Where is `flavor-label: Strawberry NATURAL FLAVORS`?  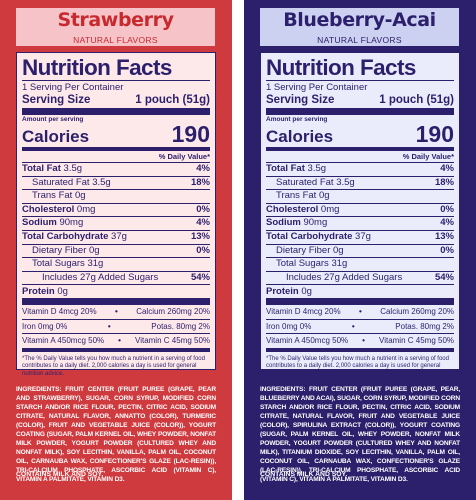 flavor-label: Strawberry NATURAL FLAVORS is located at coordinates (115, 27).